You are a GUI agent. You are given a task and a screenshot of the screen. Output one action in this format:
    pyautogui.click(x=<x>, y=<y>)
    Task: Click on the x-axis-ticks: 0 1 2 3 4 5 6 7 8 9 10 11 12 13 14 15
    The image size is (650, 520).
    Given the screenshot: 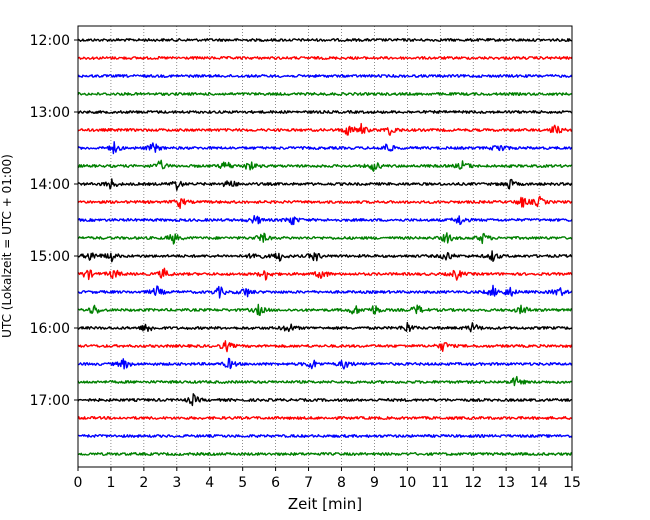 What is the action you would take?
    pyautogui.click(x=327, y=479)
    